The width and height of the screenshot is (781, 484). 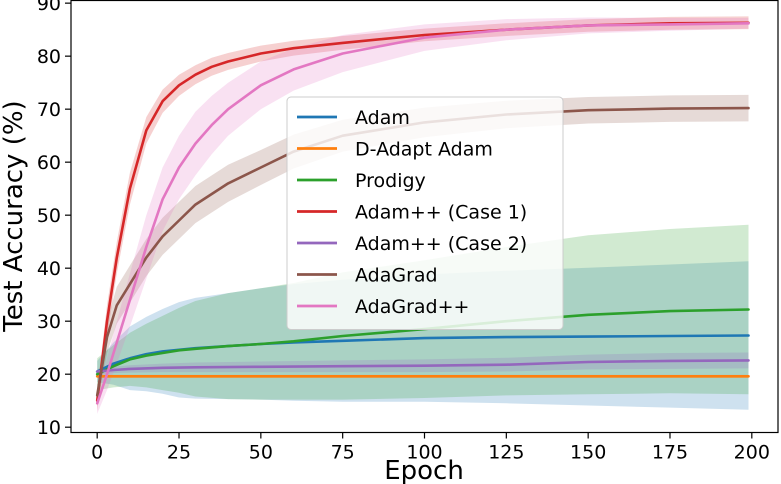 I want to click on y-tick-label: 10, so click(x=49, y=428).